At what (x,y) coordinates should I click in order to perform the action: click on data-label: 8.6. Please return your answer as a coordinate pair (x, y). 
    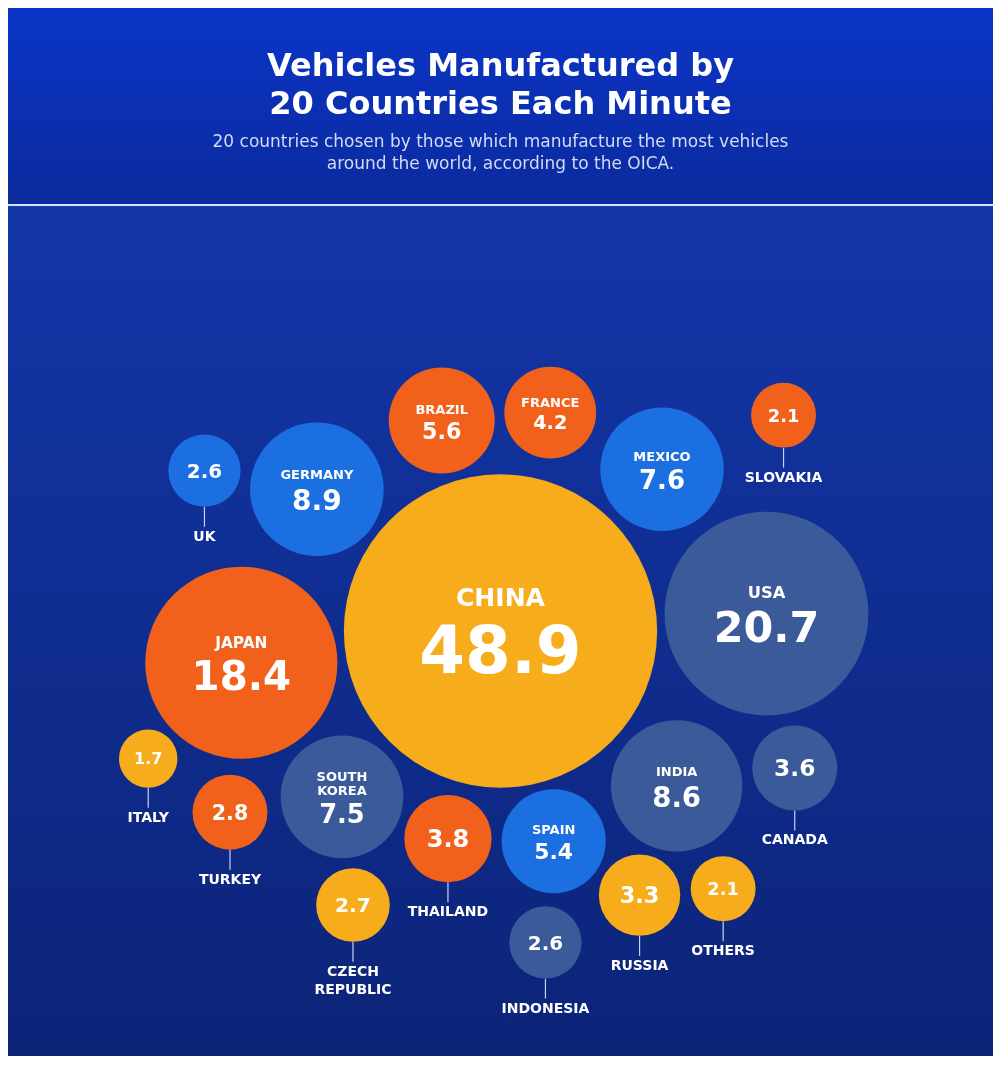
    Looking at the image, I should click on (677, 797).